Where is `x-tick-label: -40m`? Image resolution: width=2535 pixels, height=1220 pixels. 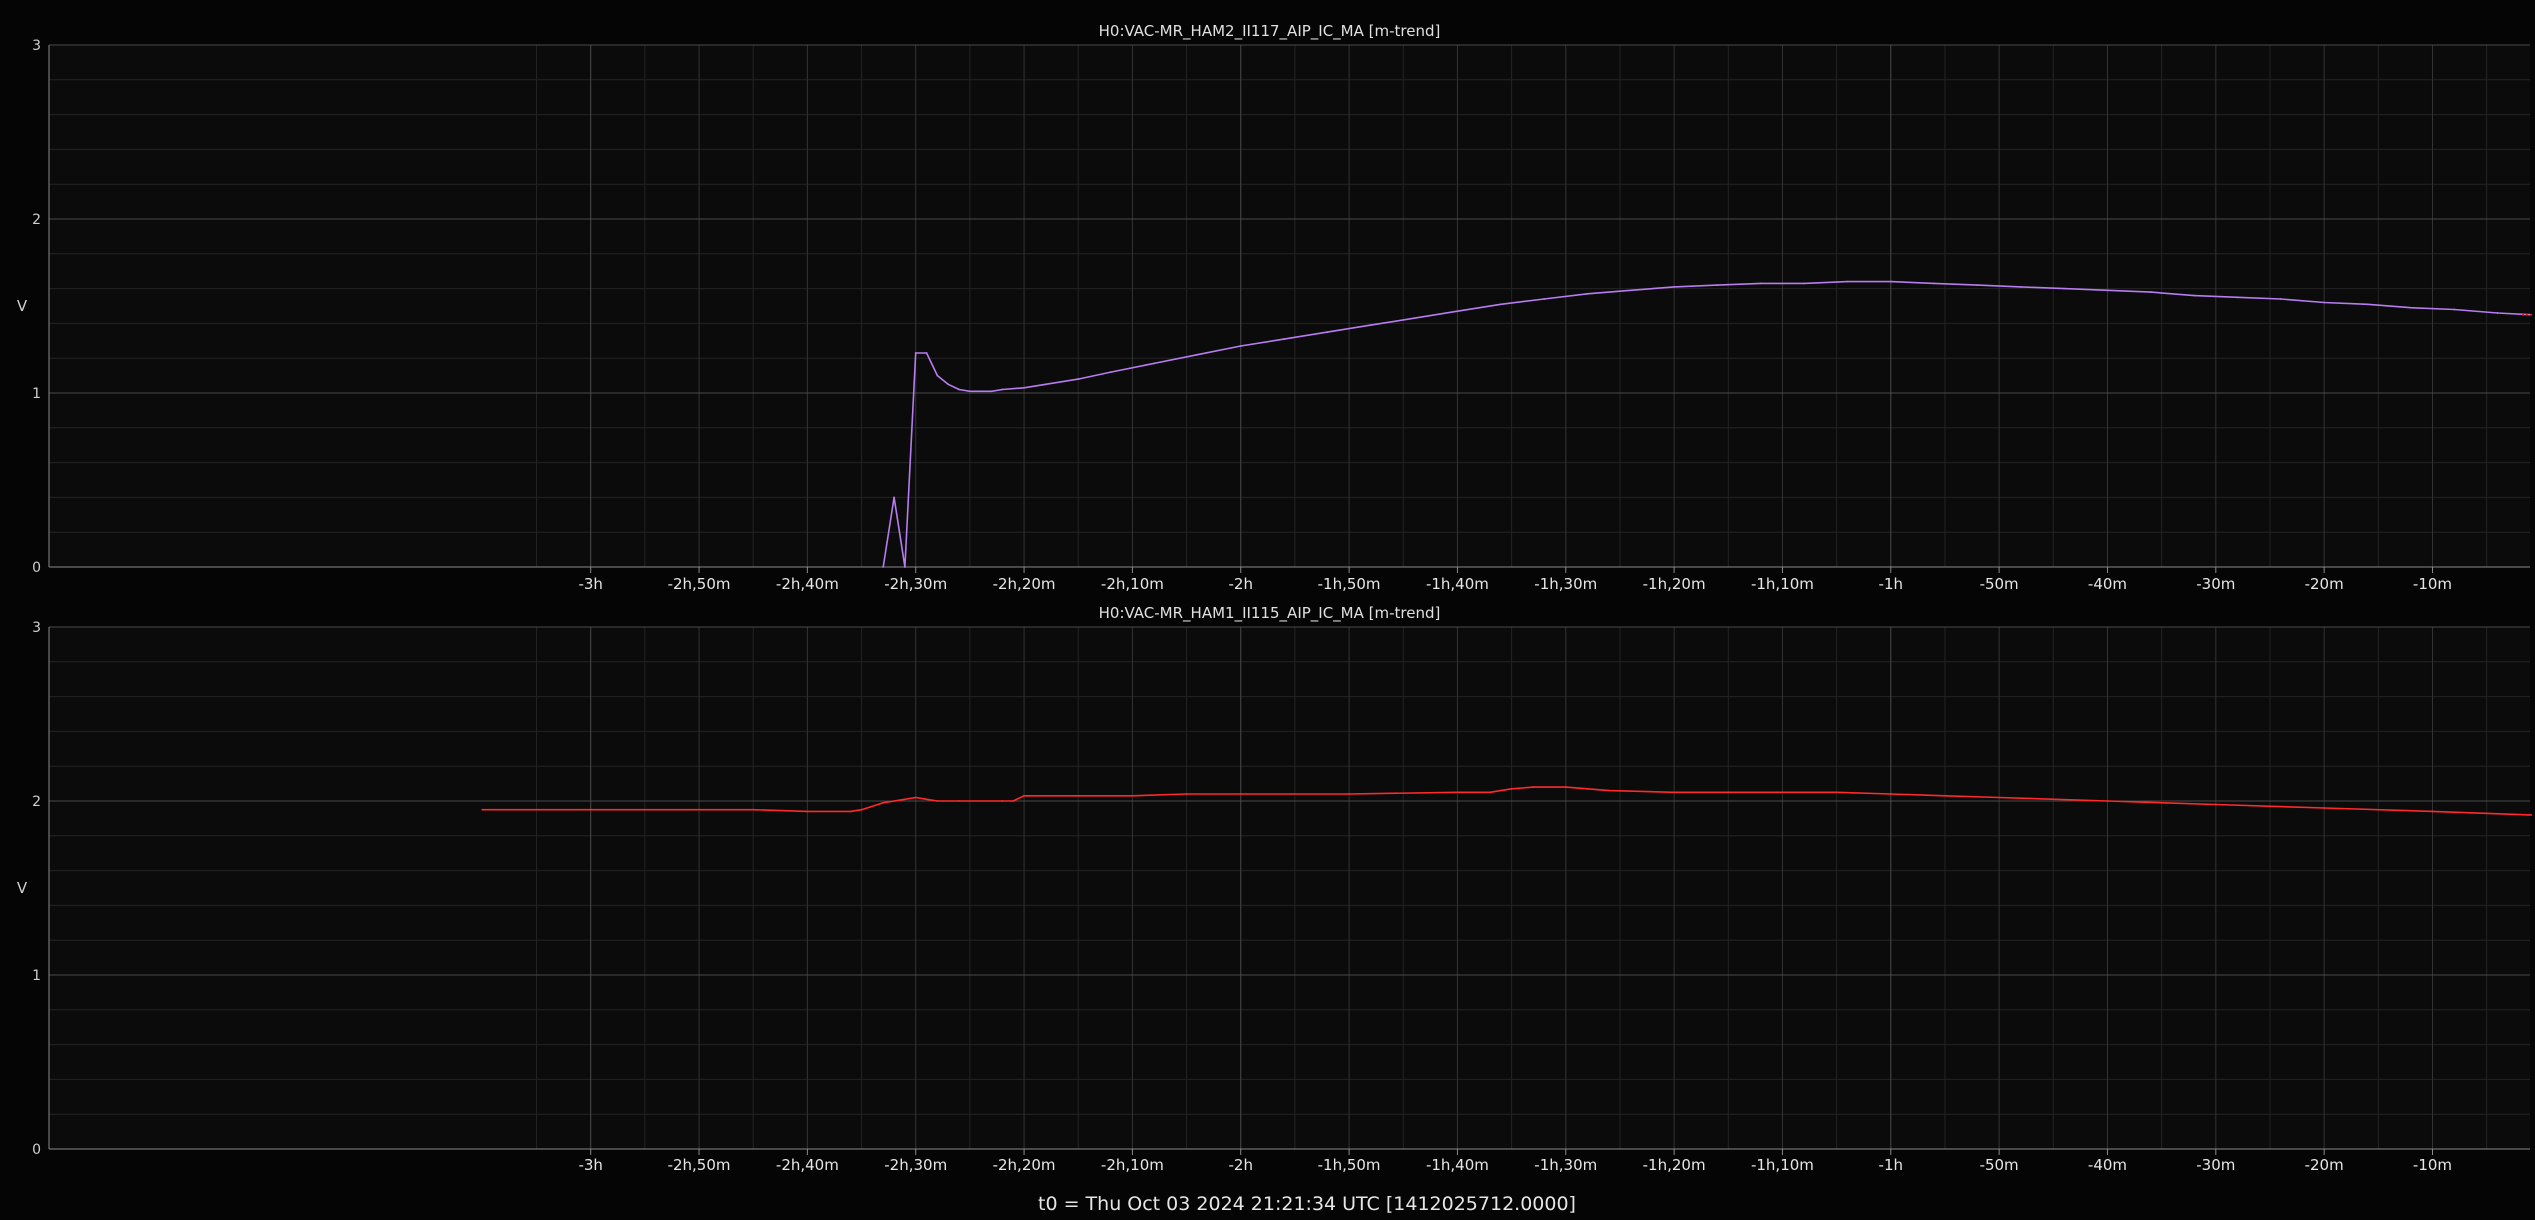
x-tick-label: -40m is located at coordinates (2107, 1165).